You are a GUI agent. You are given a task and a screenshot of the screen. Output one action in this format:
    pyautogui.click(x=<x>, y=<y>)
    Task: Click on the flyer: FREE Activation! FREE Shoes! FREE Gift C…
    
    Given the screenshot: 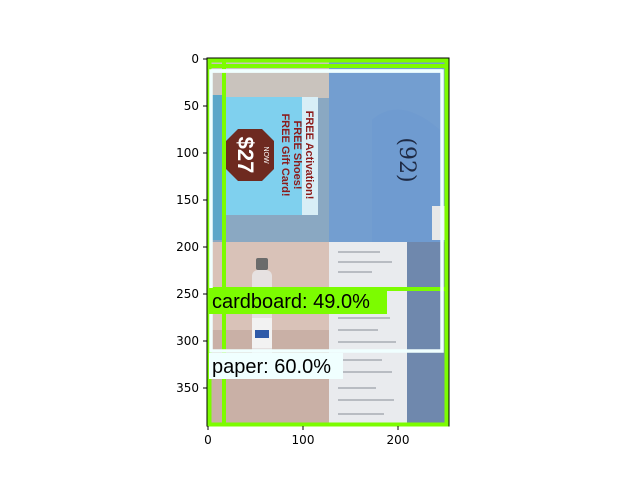 What is the action you would take?
    pyautogui.click(x=268, y=156)
    